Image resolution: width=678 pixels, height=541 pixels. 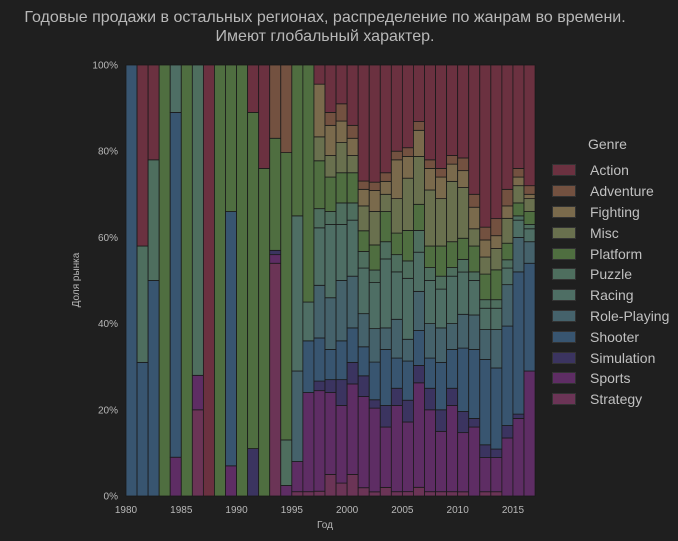 What do you see at coordinates (474, 423) in the screenshot?
I see `bar-segment-2011-simulation` at bounding box center [474, 423].